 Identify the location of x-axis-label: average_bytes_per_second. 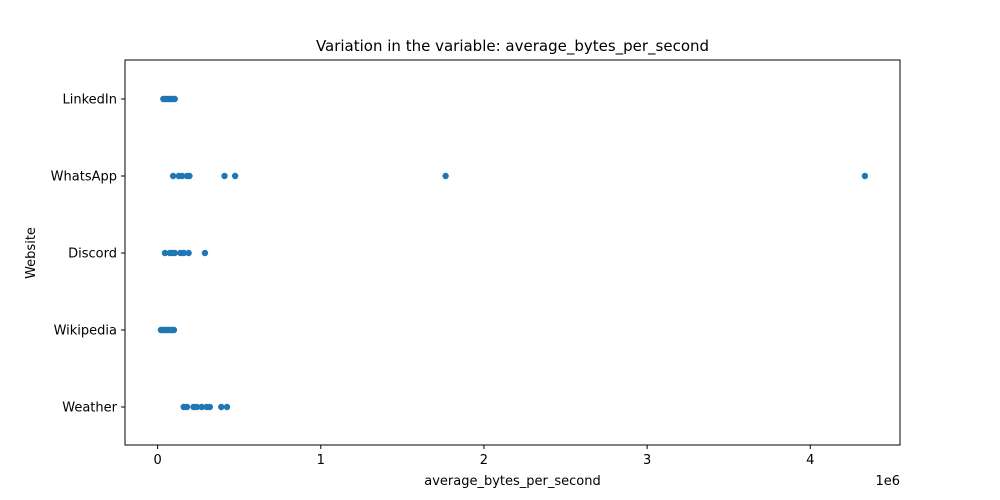
(512, 481).